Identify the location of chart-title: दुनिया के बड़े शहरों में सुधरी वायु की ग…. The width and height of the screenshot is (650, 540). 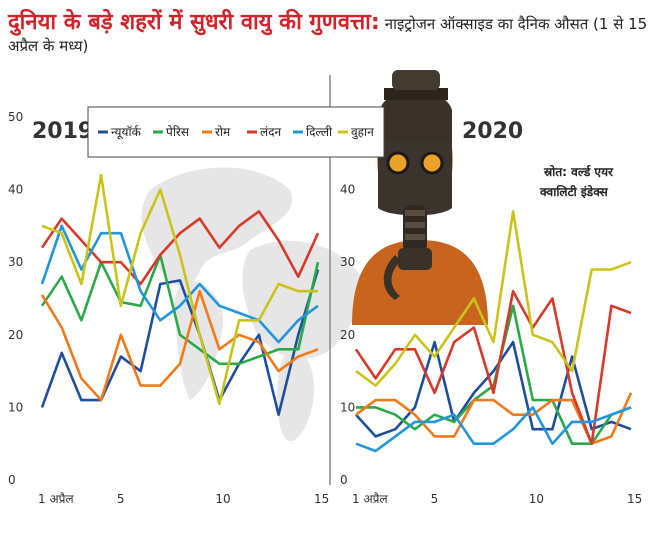
(194, 22).